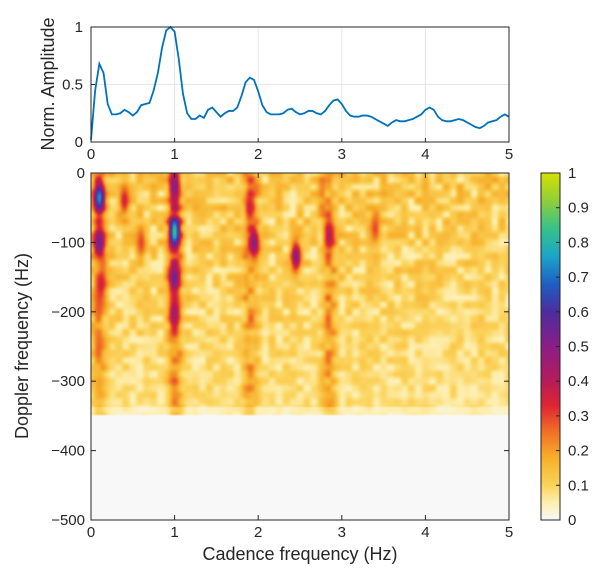 The image size is (598, 577). What do you see at coordinates (79, 27) in the screenshot?
I see `amplitude-y-tick-label: 1` at bounding box center [79, 27].